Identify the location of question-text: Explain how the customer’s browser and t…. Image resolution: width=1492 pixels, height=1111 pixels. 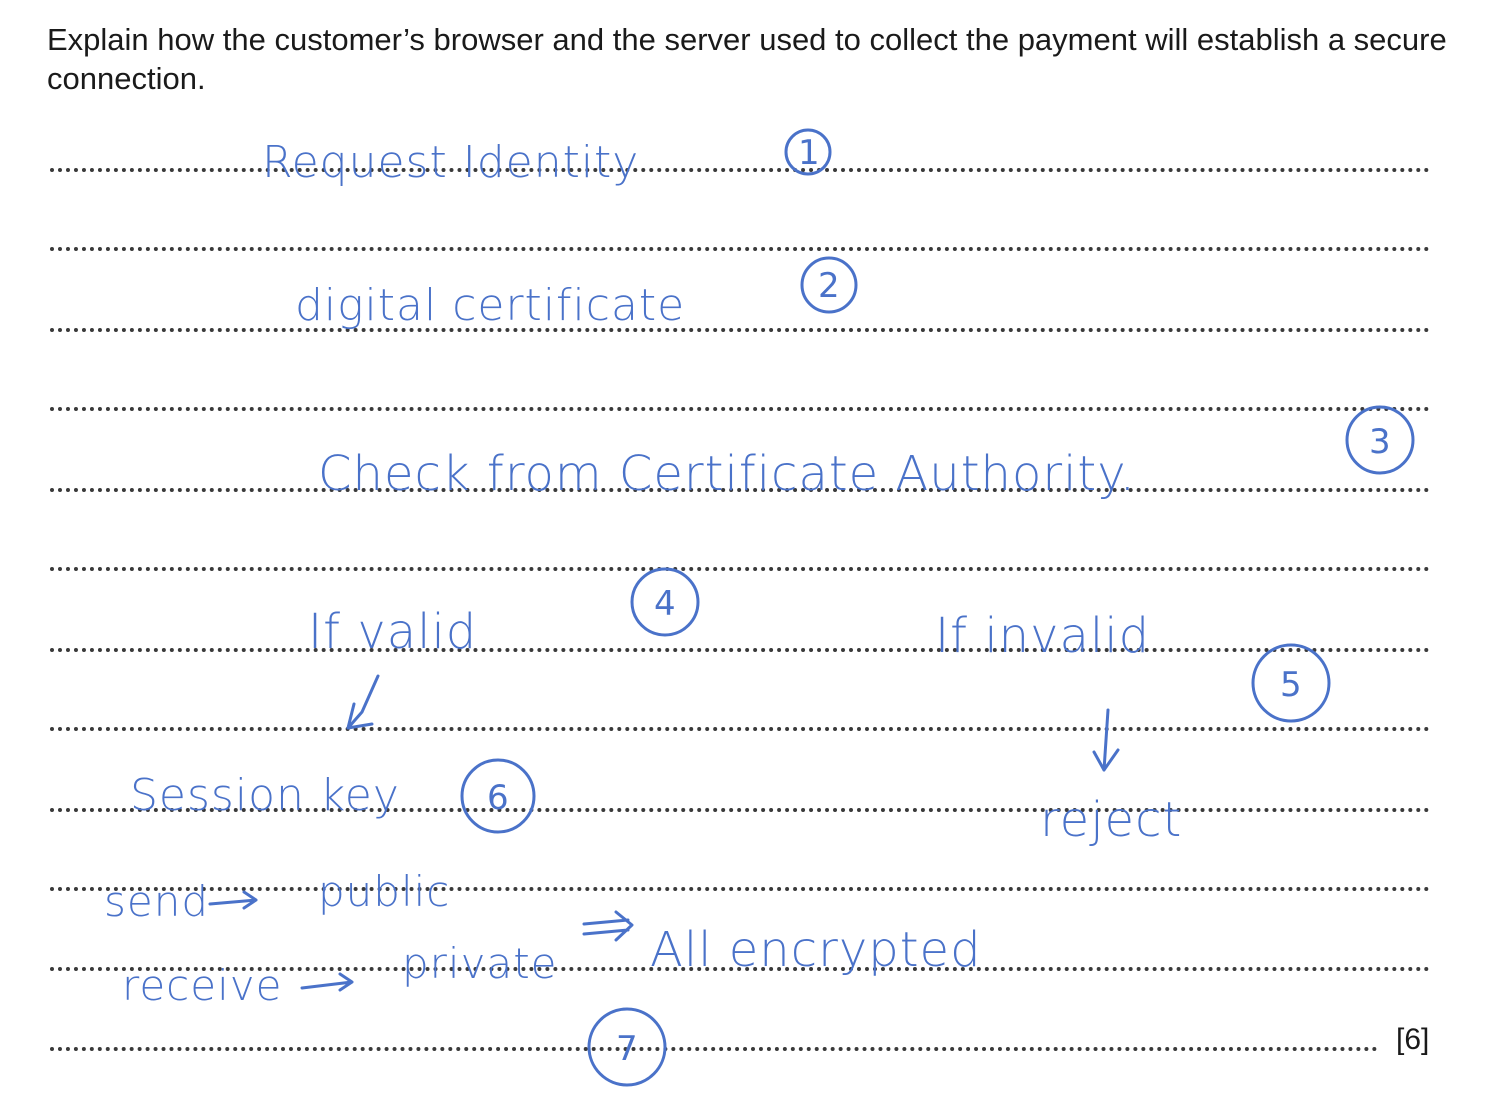
(747, 59).